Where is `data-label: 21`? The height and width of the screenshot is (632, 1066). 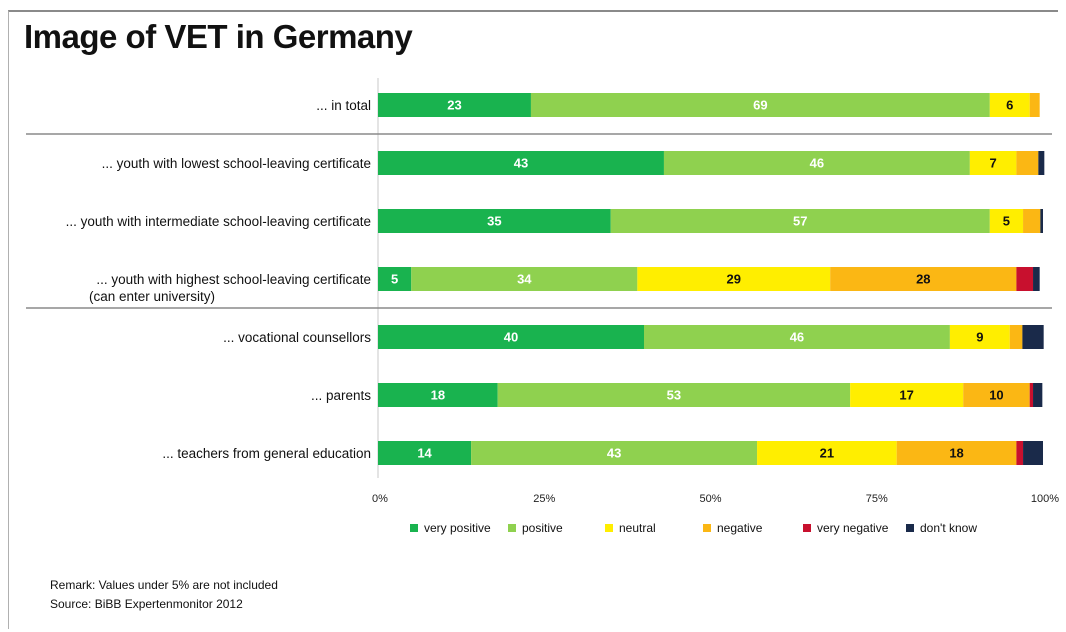 data-label: 21 is located at coordinates (827, 453).